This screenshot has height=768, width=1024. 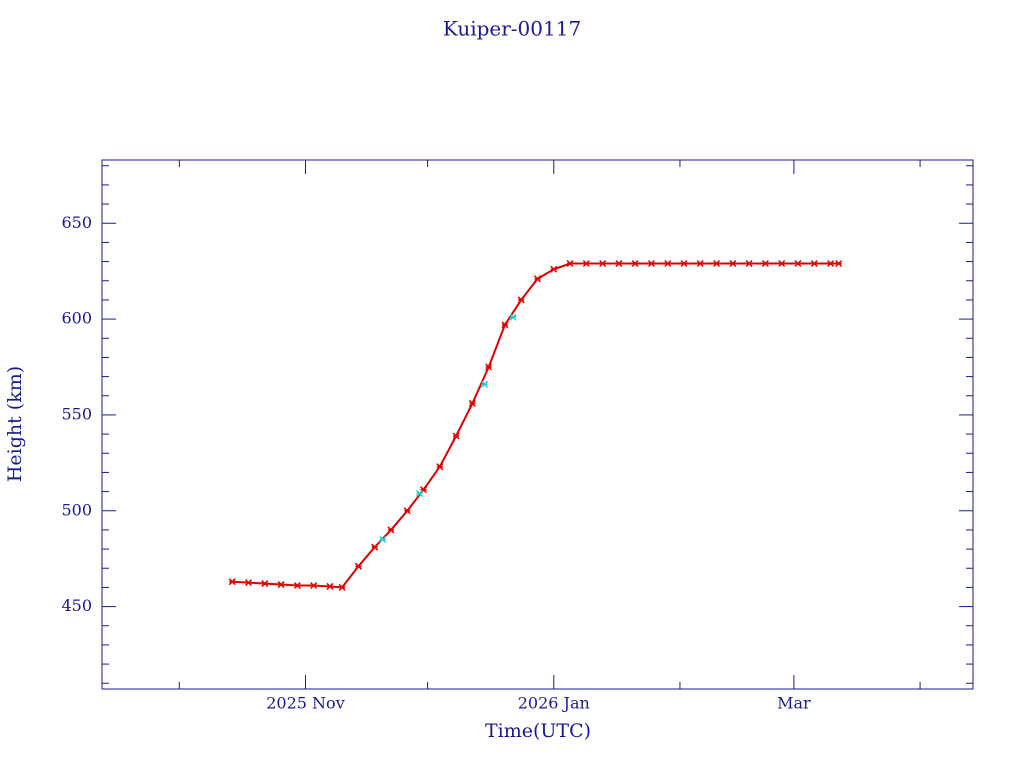 What do you see at coordinates (305, 703) in the screenshot?
I see `x-tick-label: 2025 Nov` at bounding box center [305, 703].